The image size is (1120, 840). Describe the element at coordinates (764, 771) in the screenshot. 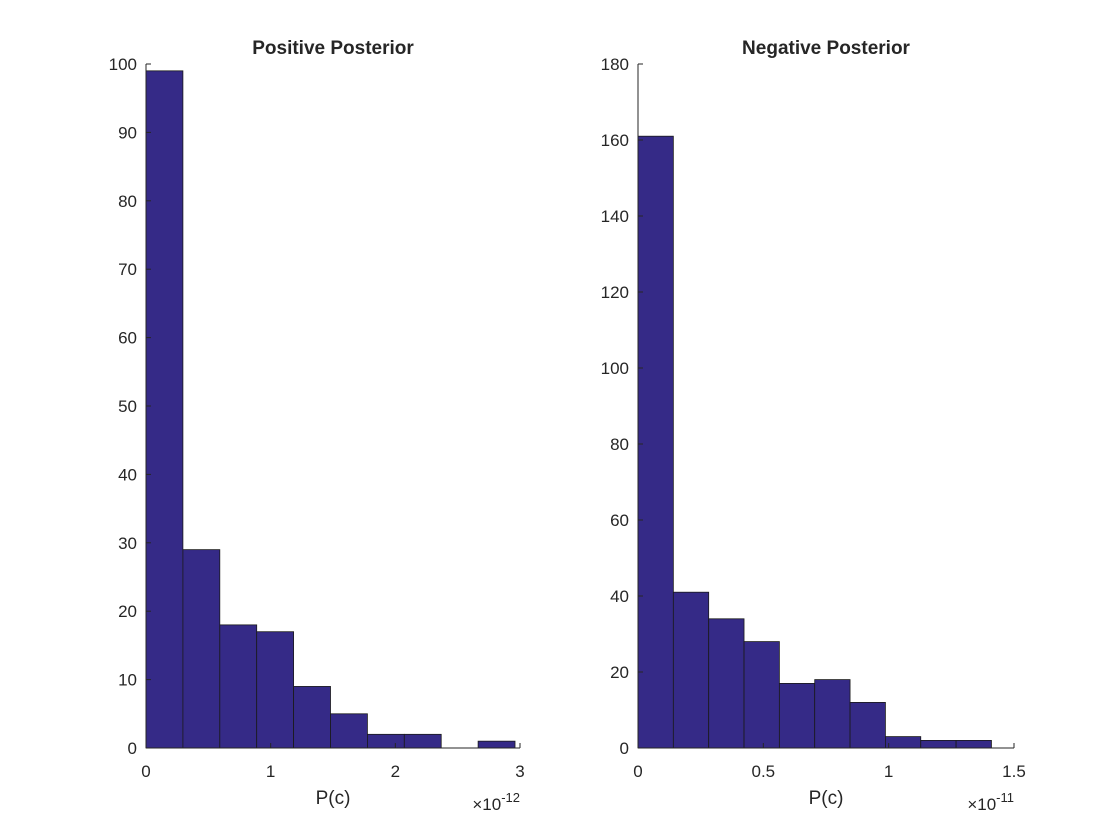

I see `x-tick-label: 0.5` at that location.